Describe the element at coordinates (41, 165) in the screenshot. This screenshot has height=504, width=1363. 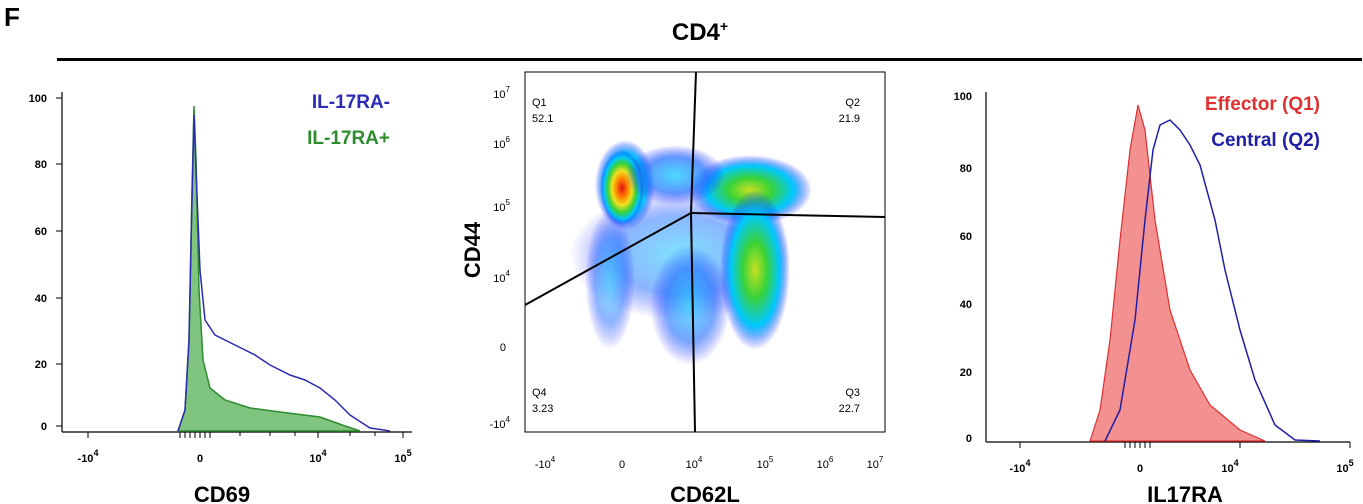
I see `y-tick: 80` at that location.